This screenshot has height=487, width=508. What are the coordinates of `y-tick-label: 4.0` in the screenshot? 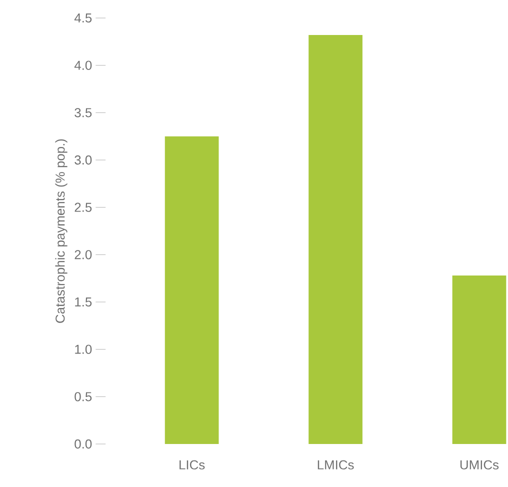 It's located at (83, 65).